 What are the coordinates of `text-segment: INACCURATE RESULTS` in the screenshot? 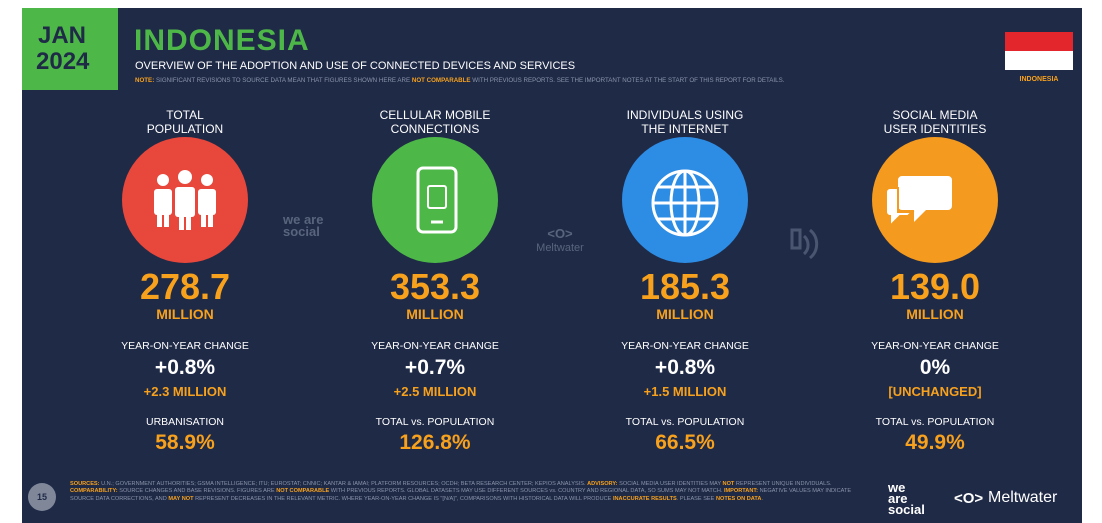 It's located at (644, 498).